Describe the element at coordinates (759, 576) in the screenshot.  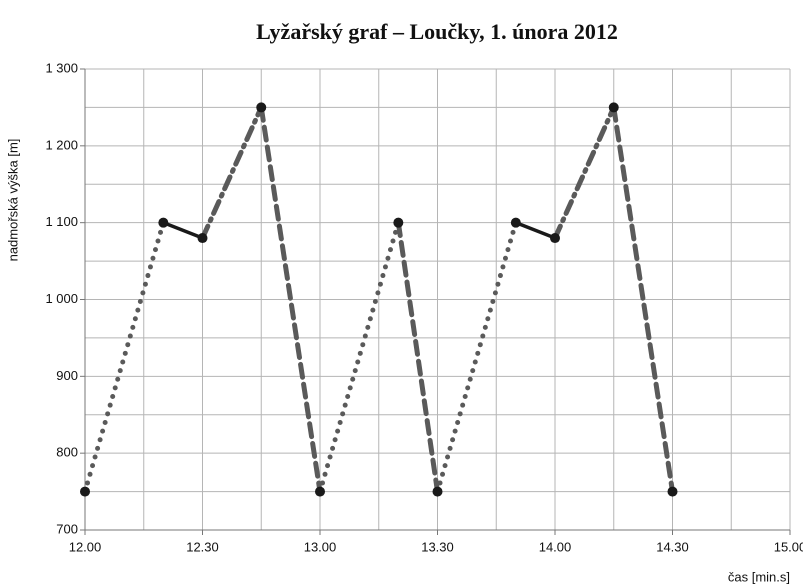
I see `x-axis-label: čas [min.s]` at that location.